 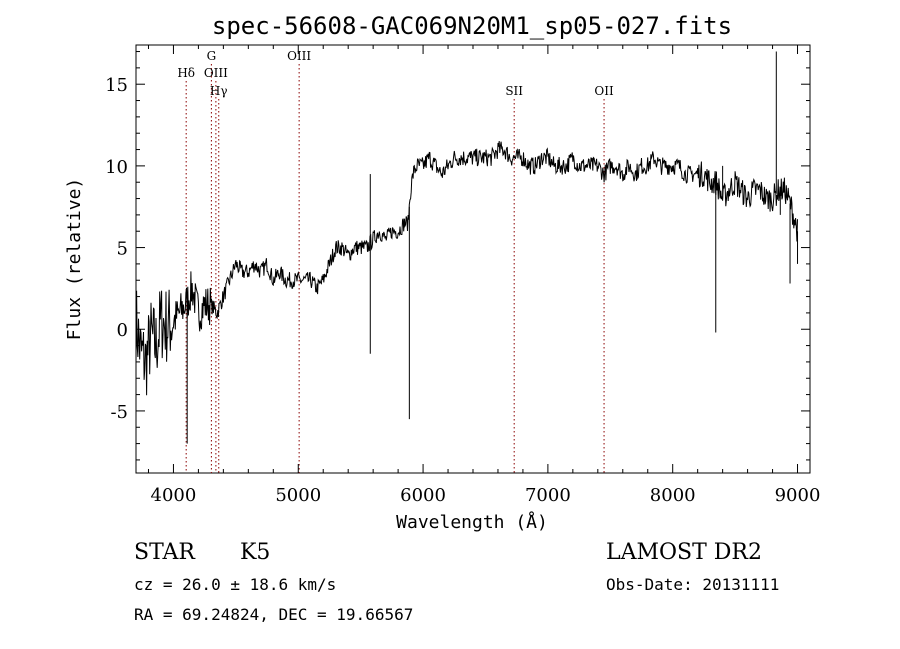 What do you see at coordinates (212, 56) in the screenshot?
I see `line-marker-label: G` at bounding box center [212, 56].